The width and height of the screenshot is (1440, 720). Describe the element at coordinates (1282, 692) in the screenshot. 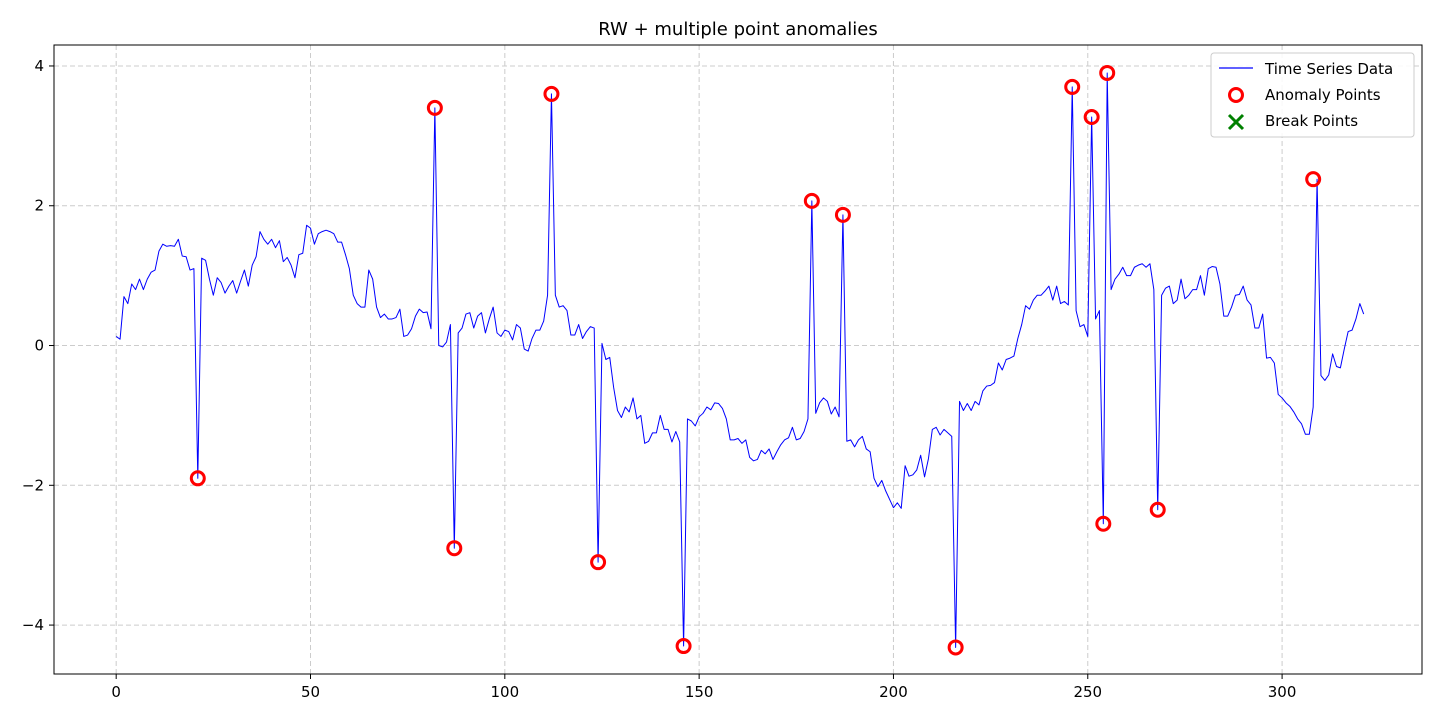

I see `x-tick-label: 300` at that location.